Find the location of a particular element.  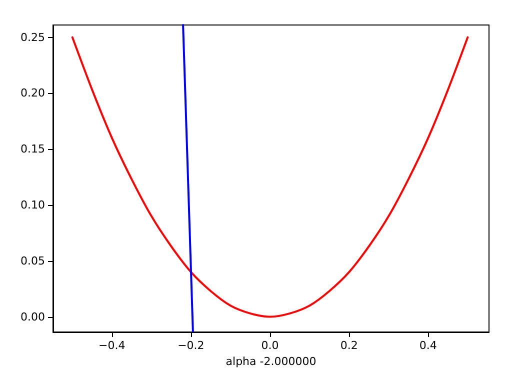

y-tick-label: 0.00 is located at coordinates (32, 317).